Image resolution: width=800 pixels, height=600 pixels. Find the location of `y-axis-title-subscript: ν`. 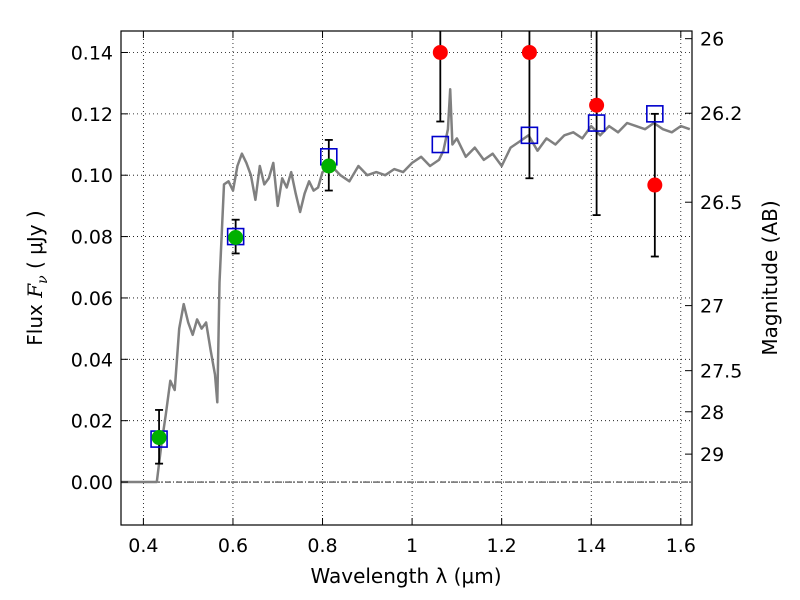

y-axis-title-subscript: ν is located at coordinates (43, 279).